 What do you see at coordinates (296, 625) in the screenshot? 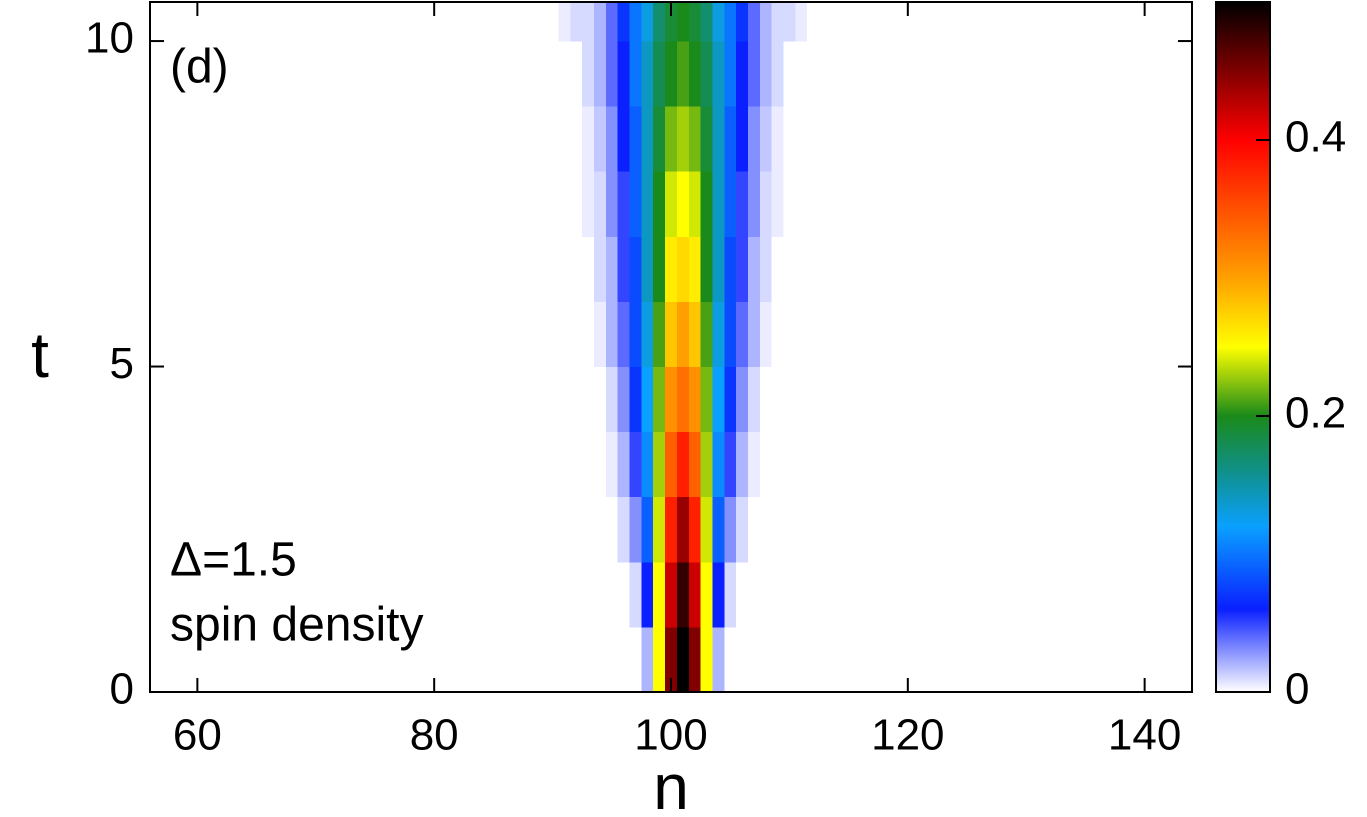
I see `annotation: spin density` at bounding box center [296, 625].